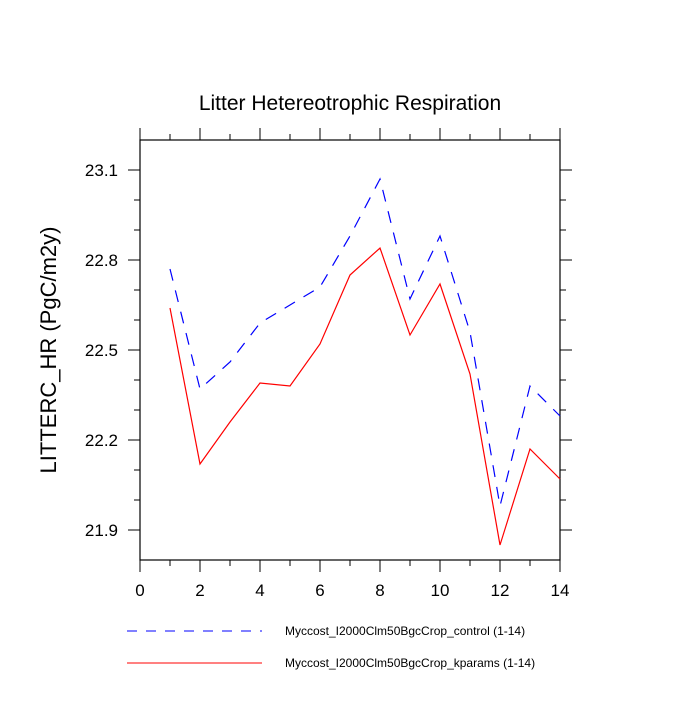  Describe the element at coordinates (560, 590) in the screenshot. I see `x-tick-label: 14` at that location.